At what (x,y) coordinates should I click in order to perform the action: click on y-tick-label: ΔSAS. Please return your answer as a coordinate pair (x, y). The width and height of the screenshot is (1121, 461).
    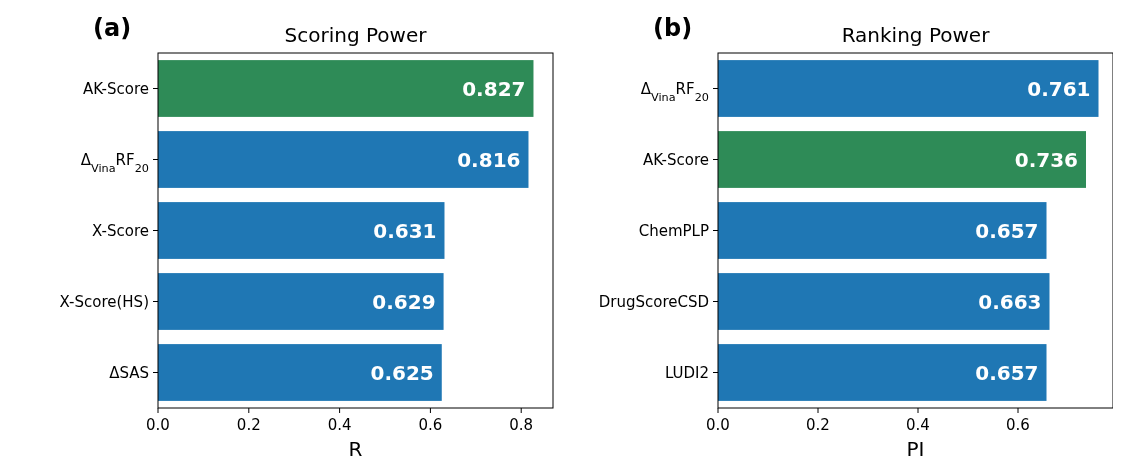
    Looking at the image, I should click on (129, 372).